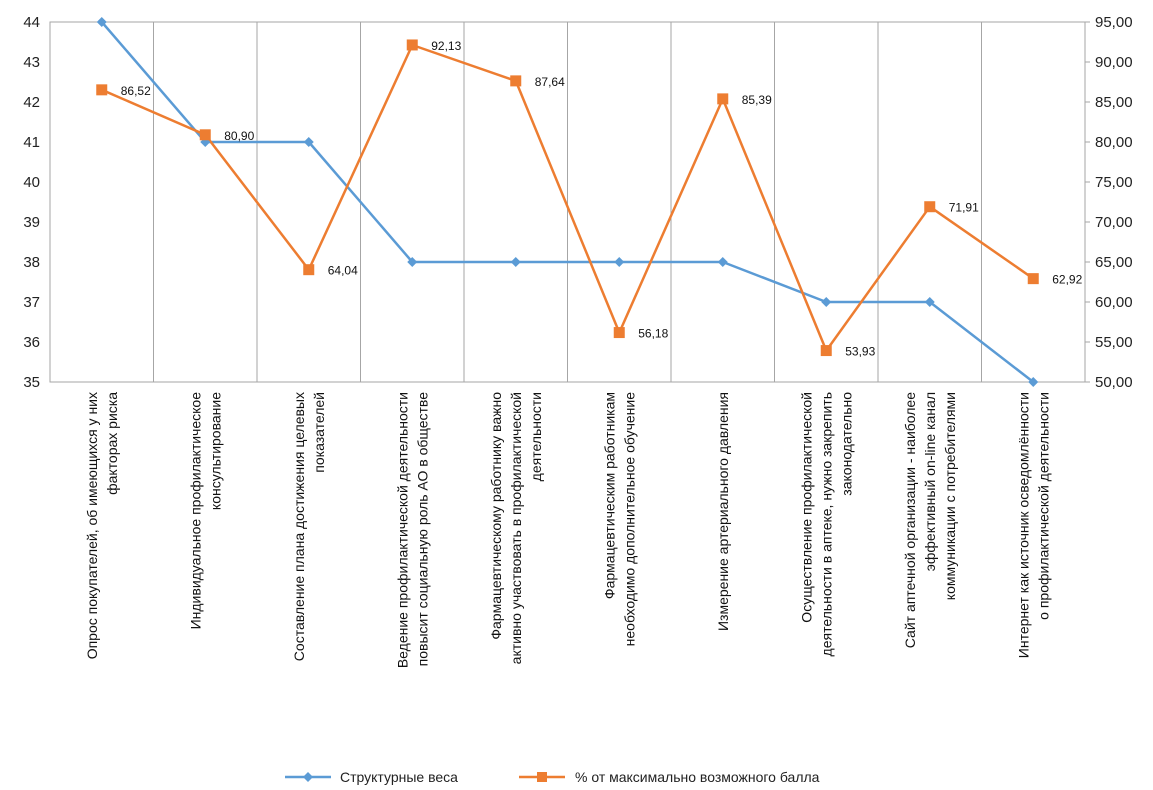 This screenshot has width=1153, height=790. Describe the element at coordinates (964, 208) in the screenshot. I see `data-label: 71,91` at that location.